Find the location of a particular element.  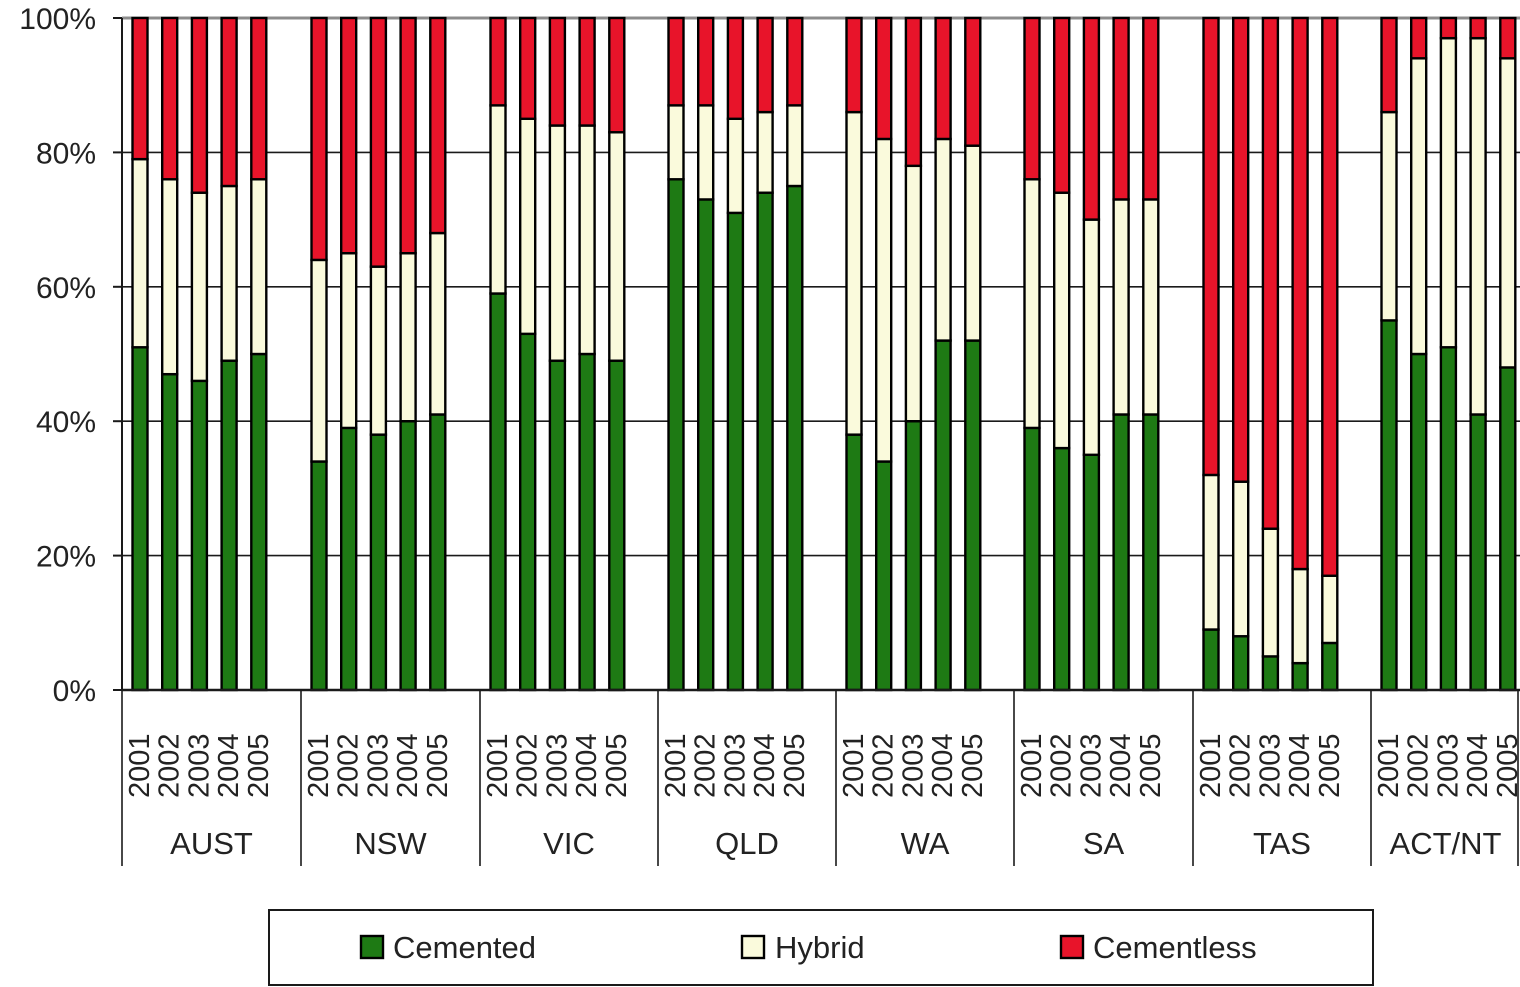

x-group-label: TAS is located at coordinates (1282, 843).